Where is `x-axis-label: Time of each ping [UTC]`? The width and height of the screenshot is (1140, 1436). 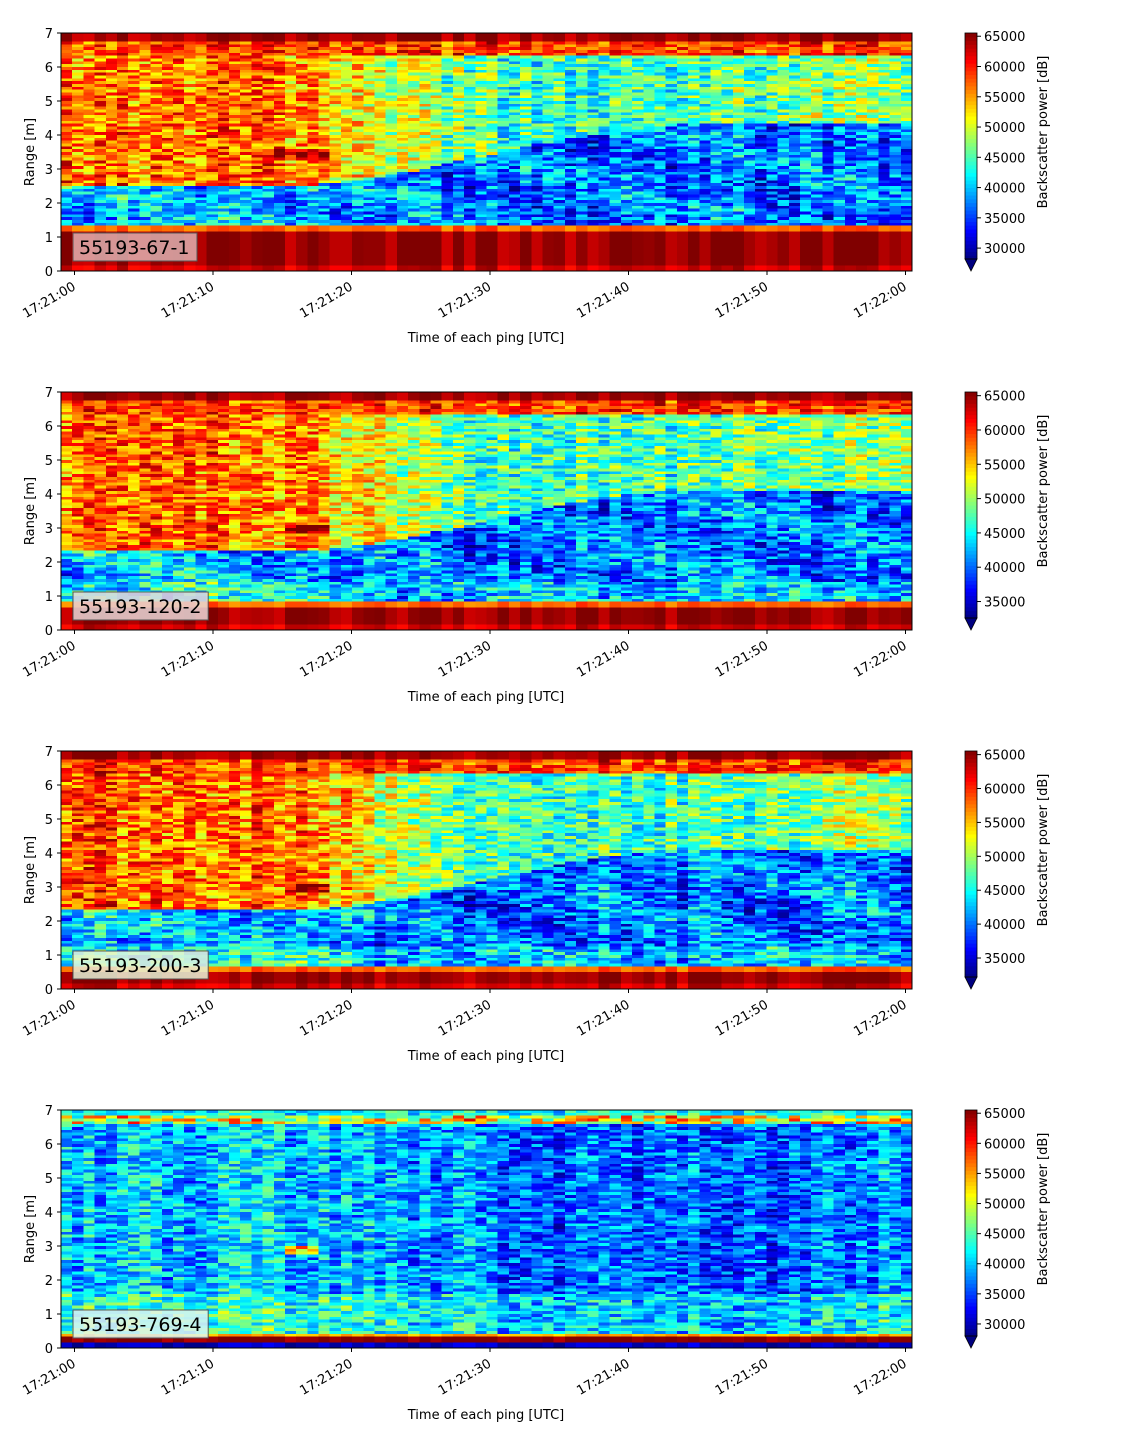
x-axis-label: Time of each ping [UTC] is located at coordinates (486, 1415).